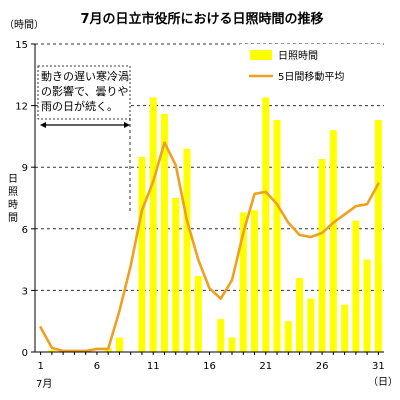  Describe the element at coordinates (25, 230) in the screenshot. I see `y-tick-label: 6` at that location.